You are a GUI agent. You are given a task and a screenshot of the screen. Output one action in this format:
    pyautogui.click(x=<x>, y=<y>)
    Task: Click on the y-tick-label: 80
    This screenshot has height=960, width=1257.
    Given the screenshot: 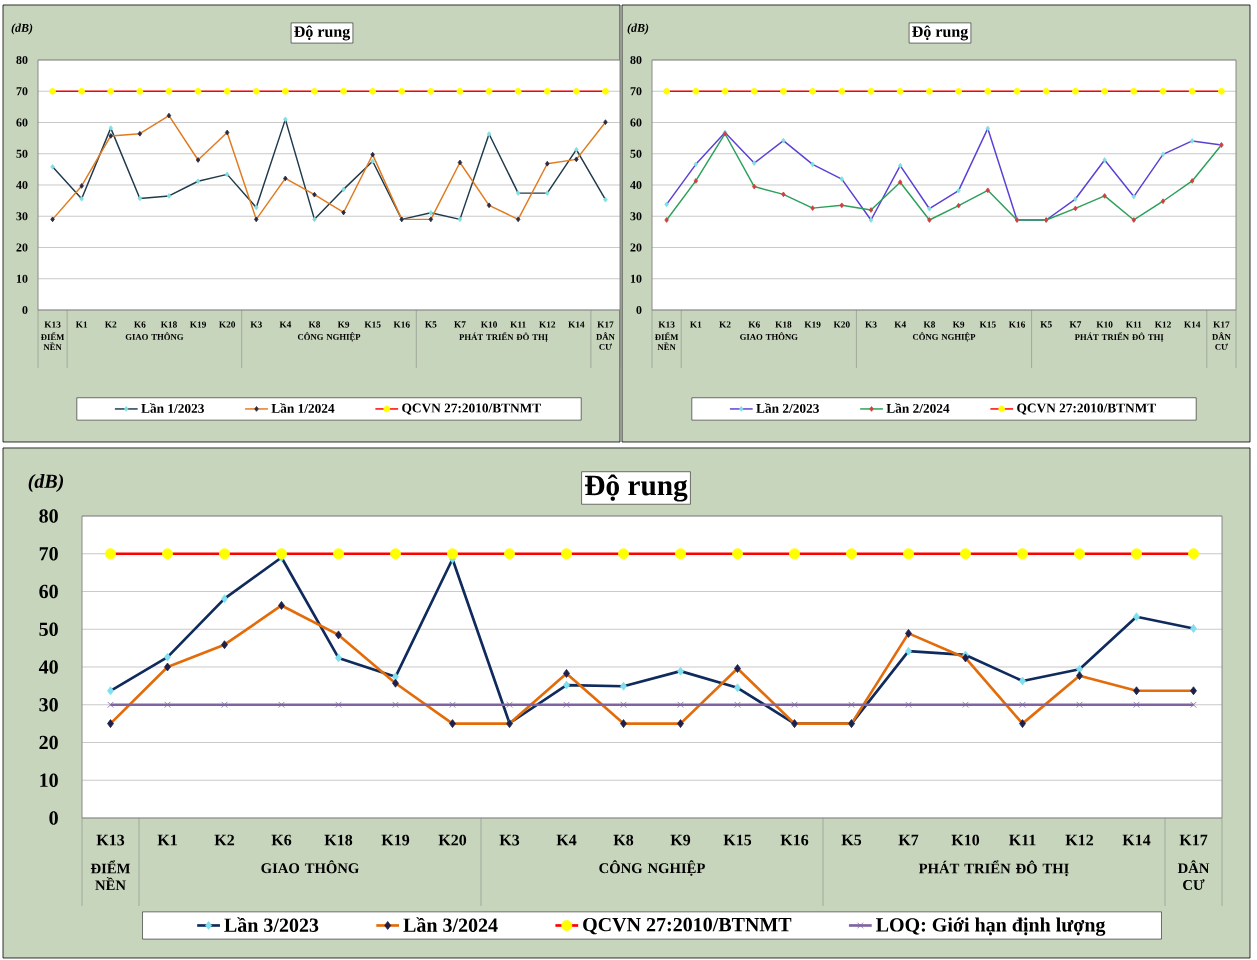 What is the action you would take?
    pyautogui.click(x=22, y=60)
    